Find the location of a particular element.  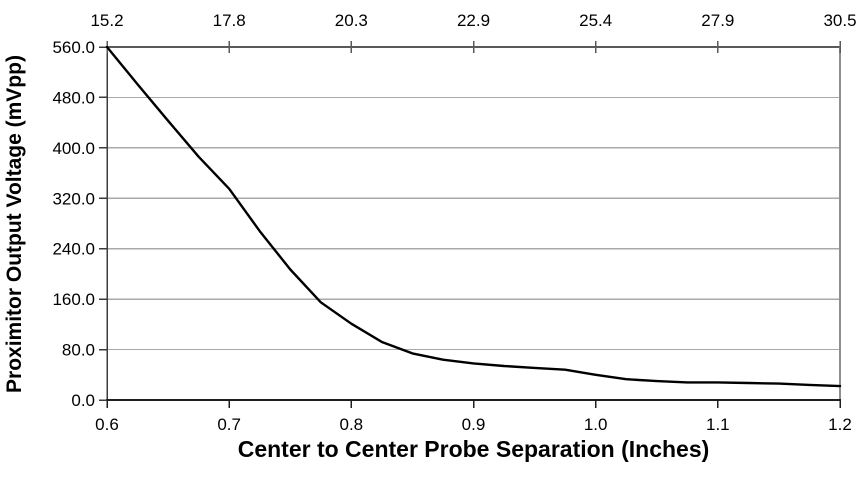

top-tick-label: 20.3 is located at coordinates (351, 20).